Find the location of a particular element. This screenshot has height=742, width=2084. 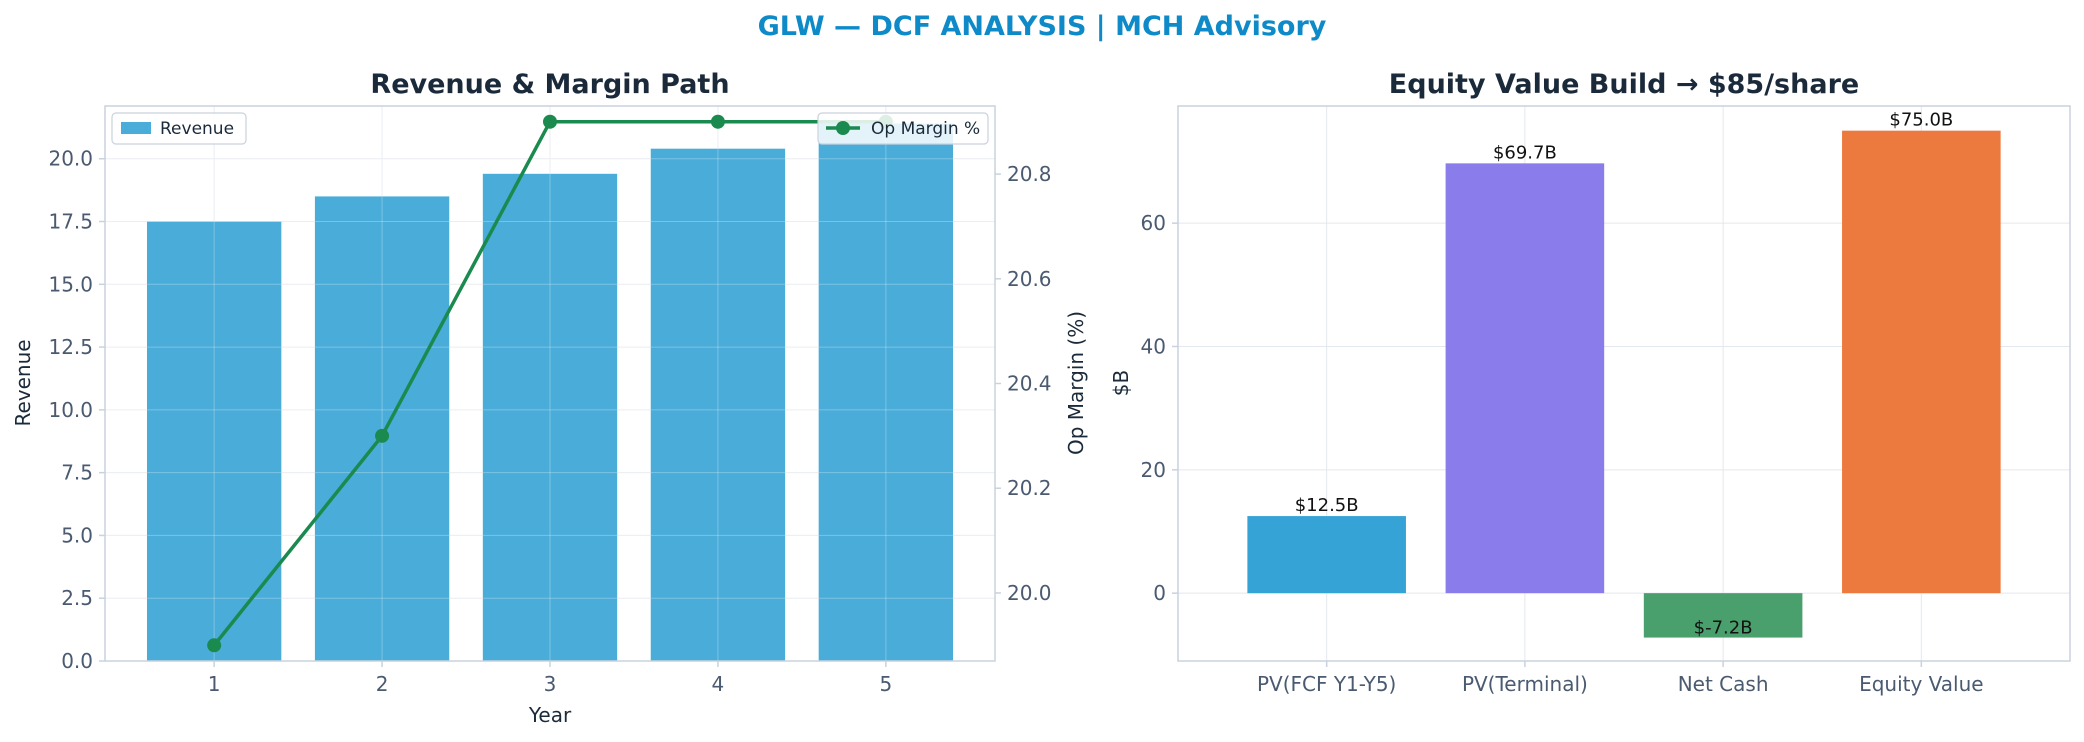

tick-label-y: 10.0 is located at coordinates (70, 410).